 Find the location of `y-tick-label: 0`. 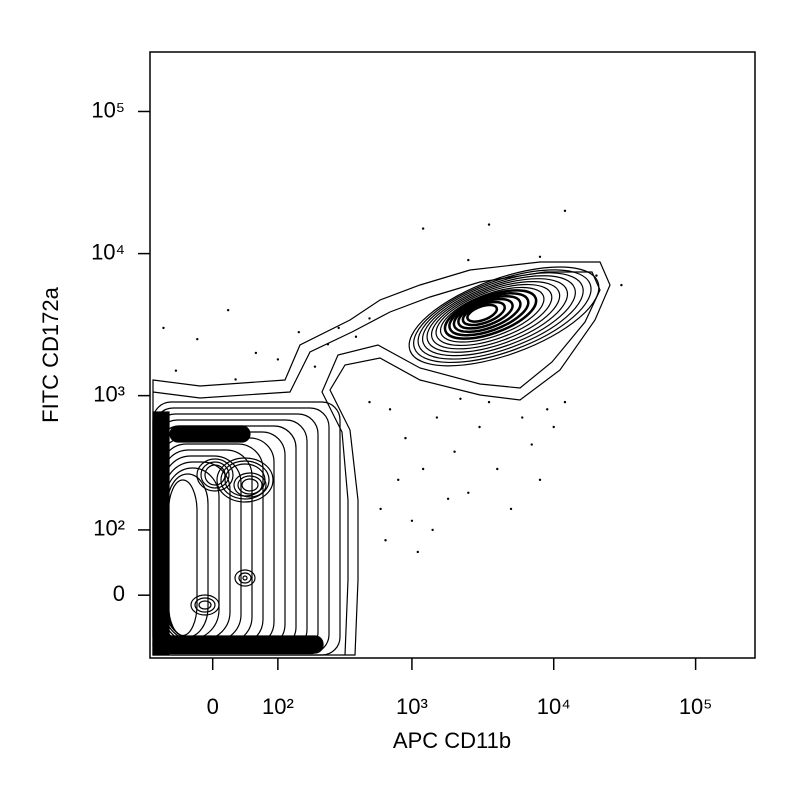

y-tick-label: 0 is located at coordinates (119, 593).